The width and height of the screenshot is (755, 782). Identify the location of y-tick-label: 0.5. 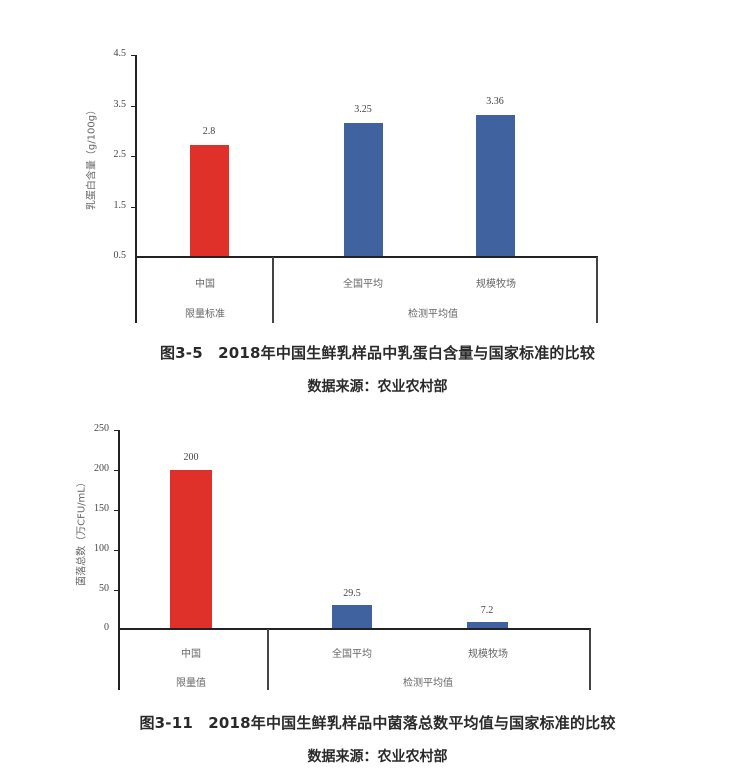
(120, 255).